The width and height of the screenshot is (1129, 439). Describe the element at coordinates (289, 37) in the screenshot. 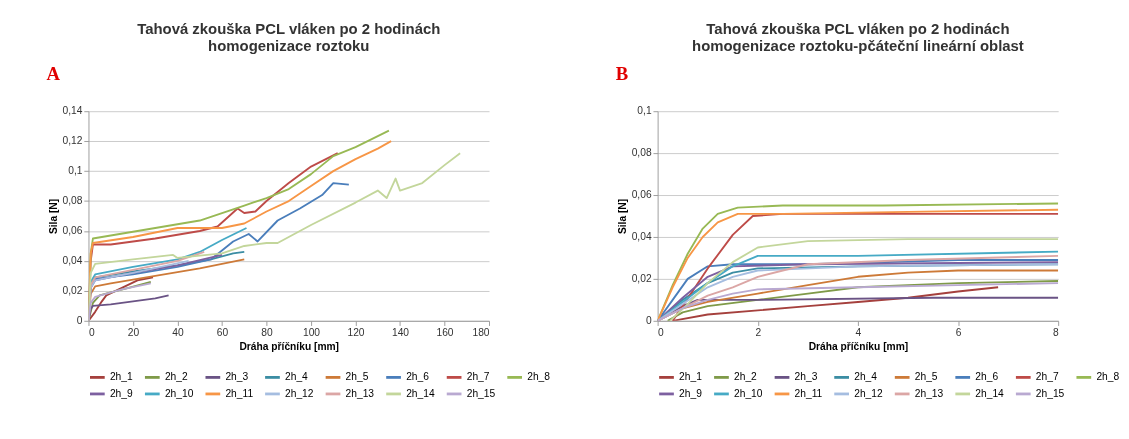

I see `chart-title: Tahová zkouška PCL vláken po 2 hodinách homogenizace roztoku` at that location.